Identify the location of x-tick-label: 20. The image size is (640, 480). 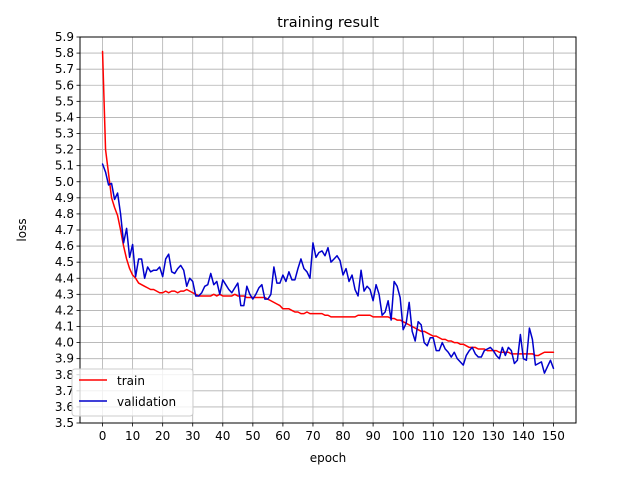
(162, 436).